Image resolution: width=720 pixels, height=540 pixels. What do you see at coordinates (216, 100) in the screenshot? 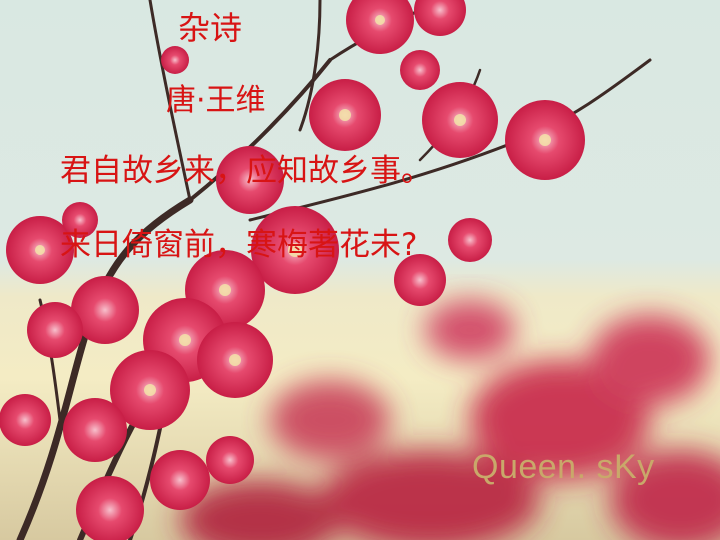
I see `poem-author: 唐·王维` at bounding box center [216, 100].